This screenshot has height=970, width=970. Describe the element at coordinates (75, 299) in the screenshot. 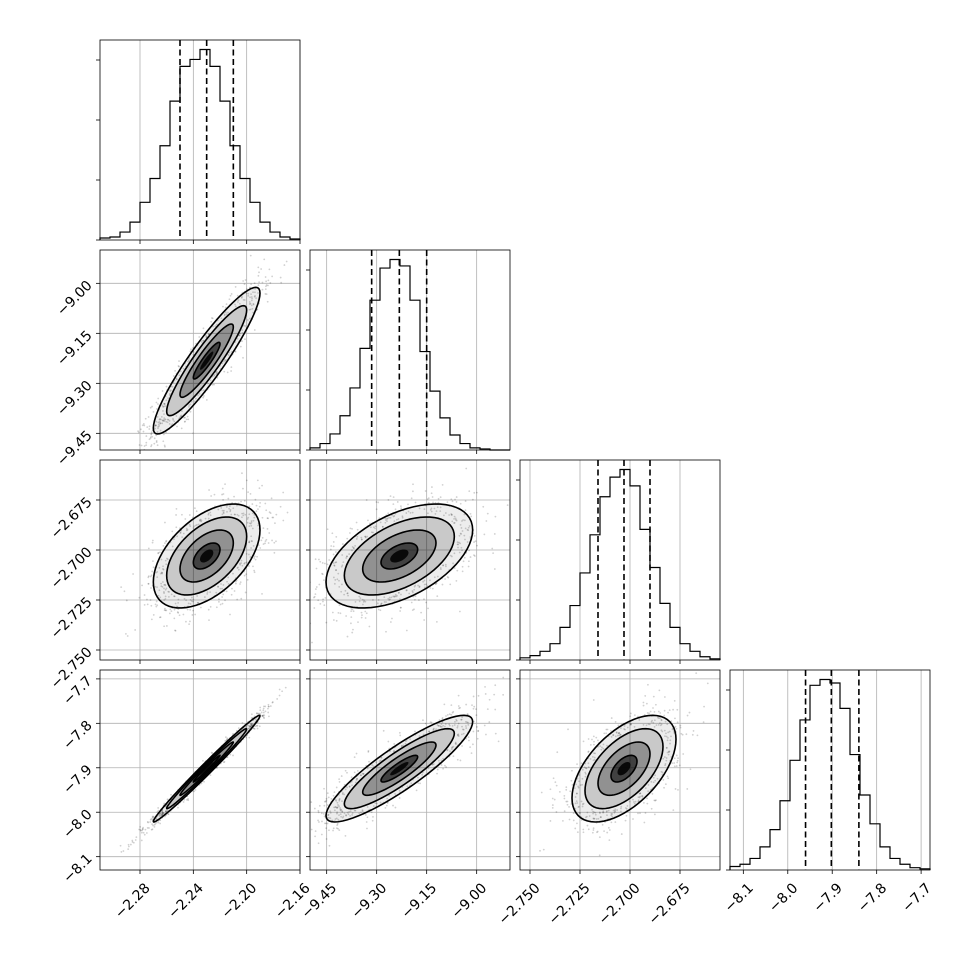

I see `y-tick-label: −9.00` at that location.